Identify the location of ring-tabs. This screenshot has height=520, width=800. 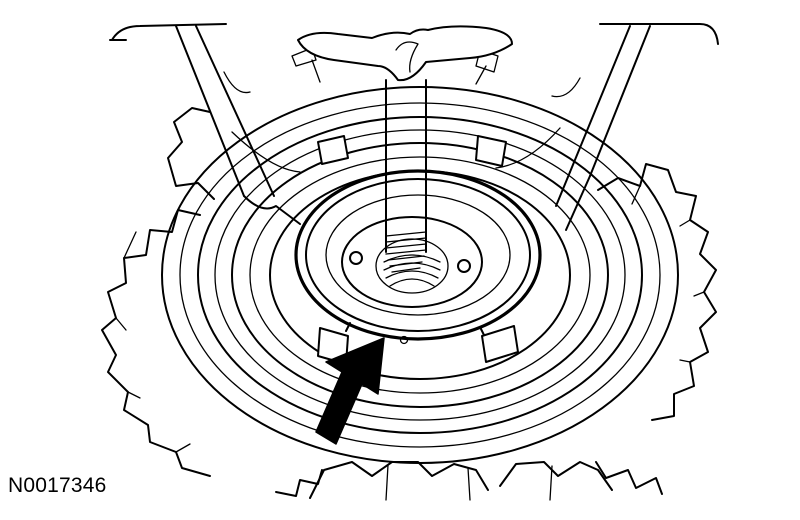
(418, 250).